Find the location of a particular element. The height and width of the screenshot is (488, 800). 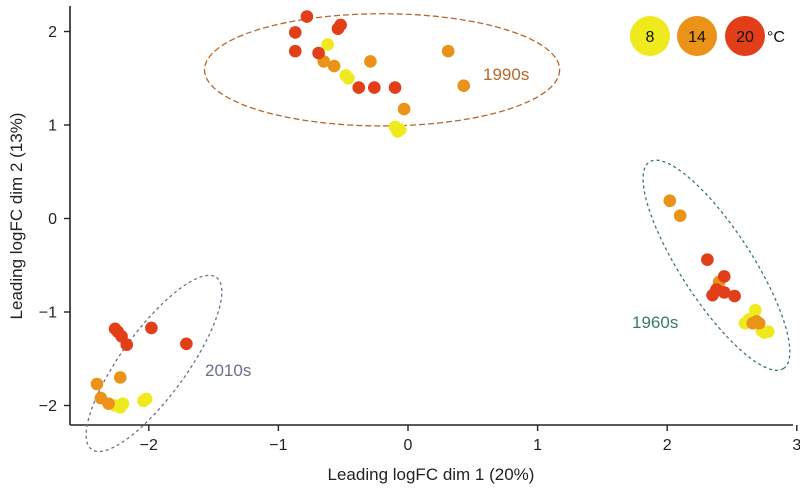

x-tick-label: 0 is located at coordinates (408, 445).